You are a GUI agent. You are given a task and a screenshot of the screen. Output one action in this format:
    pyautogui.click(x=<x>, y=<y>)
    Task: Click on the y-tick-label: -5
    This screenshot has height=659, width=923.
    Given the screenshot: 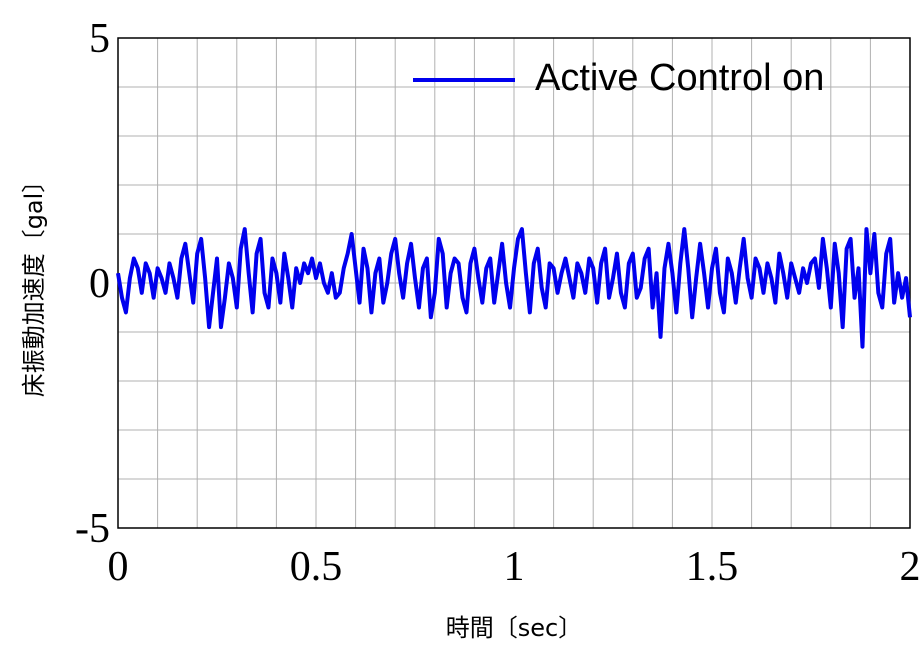 What is the action you would take?
    pyautogui.click(x=92, y=529)
    